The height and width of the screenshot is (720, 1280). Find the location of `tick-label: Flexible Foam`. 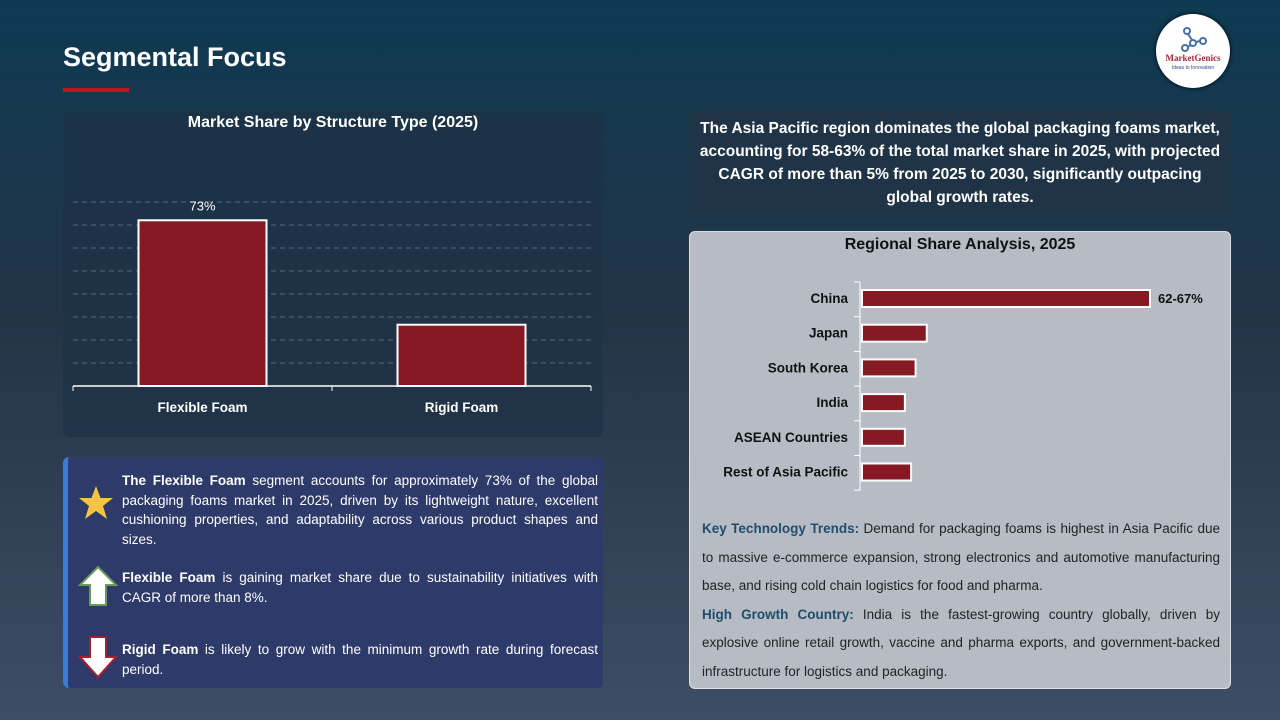

tick-label: Flexible Foam is located at coordinates (202, 407).